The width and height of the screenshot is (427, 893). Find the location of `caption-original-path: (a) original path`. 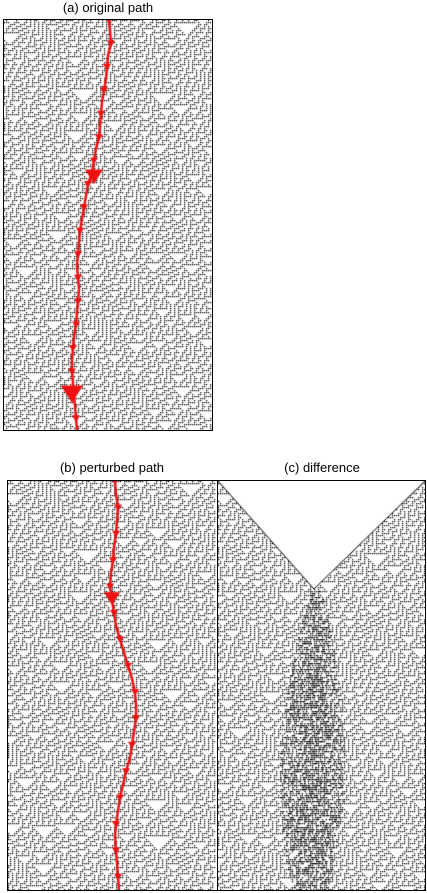

caption-original-path: (a) original path is located at coordinates (108, 7).